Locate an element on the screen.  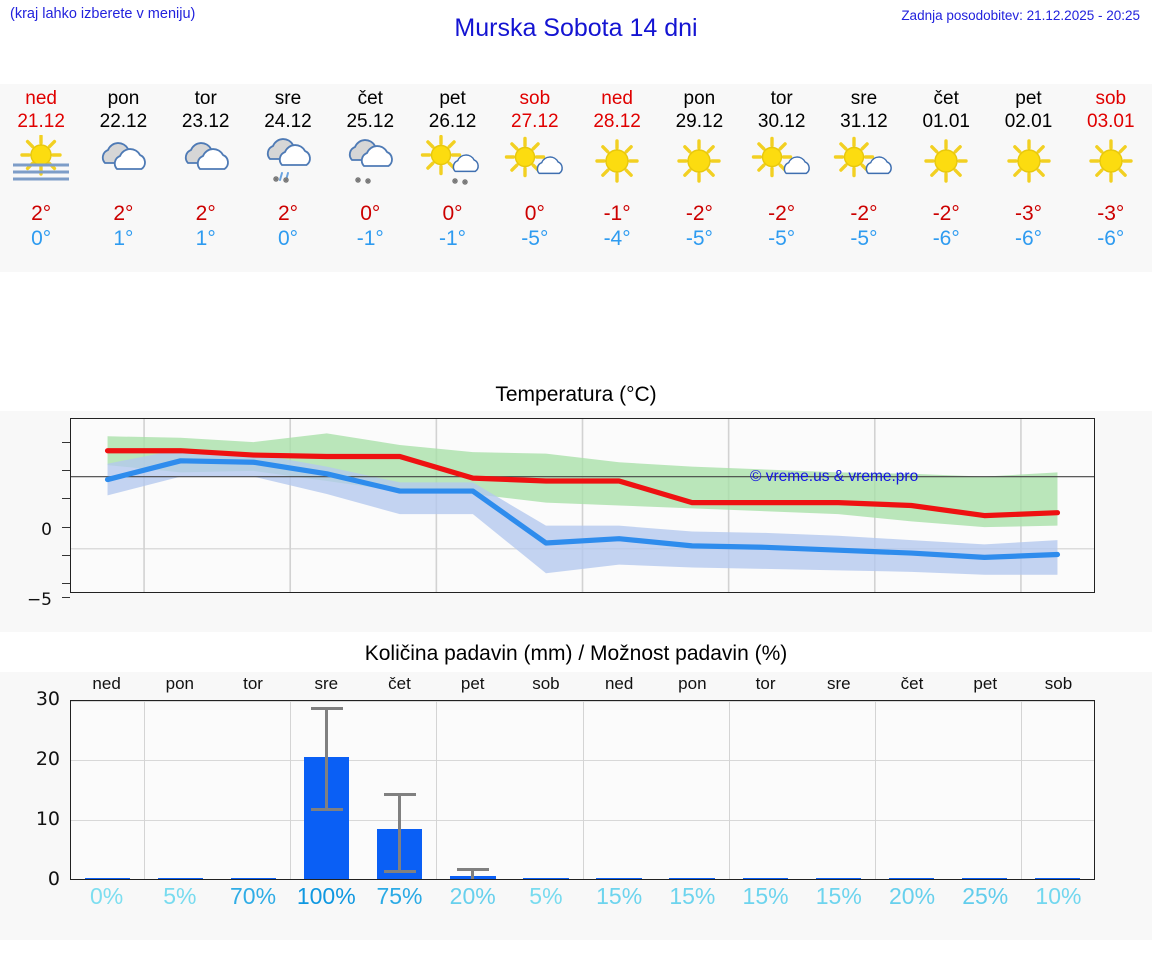
day-column-9: tor 30.12 -2° -5° is located at coordinates (782, 178).